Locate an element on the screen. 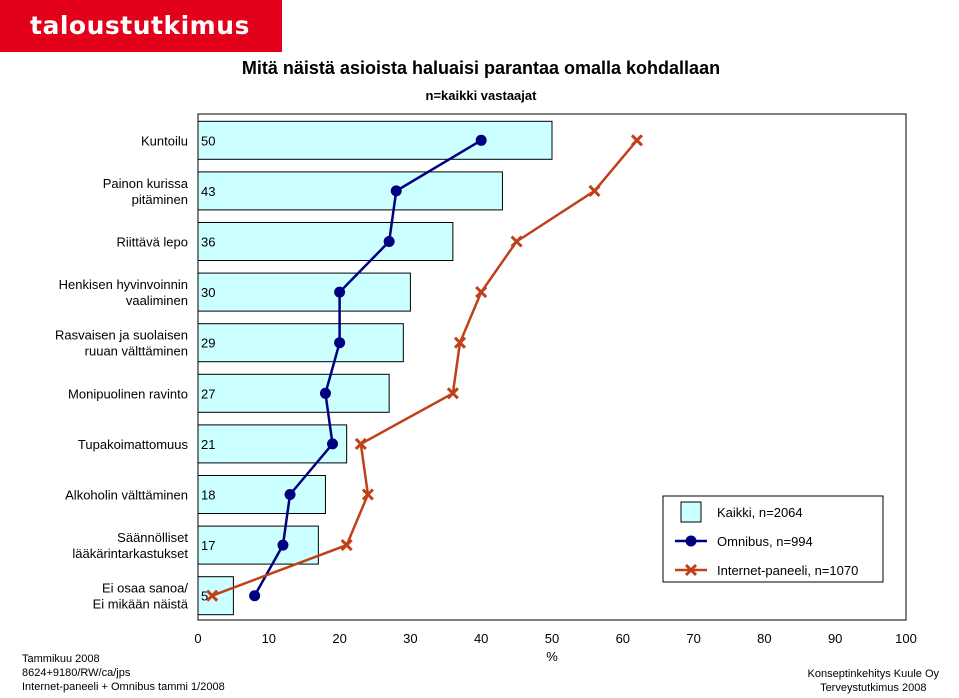 Image resolution: width=959 pixels, height=698 pixels. category-label: Säännölliset is located at coordinates (152, 537).